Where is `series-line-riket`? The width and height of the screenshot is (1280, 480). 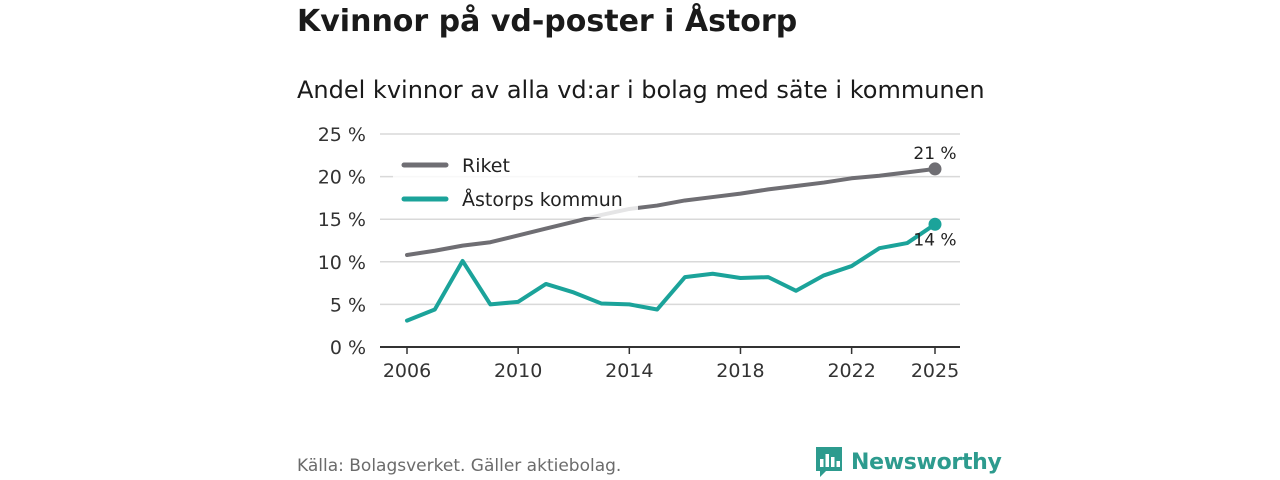
series-line-riket is located at coordinates (671, 211).